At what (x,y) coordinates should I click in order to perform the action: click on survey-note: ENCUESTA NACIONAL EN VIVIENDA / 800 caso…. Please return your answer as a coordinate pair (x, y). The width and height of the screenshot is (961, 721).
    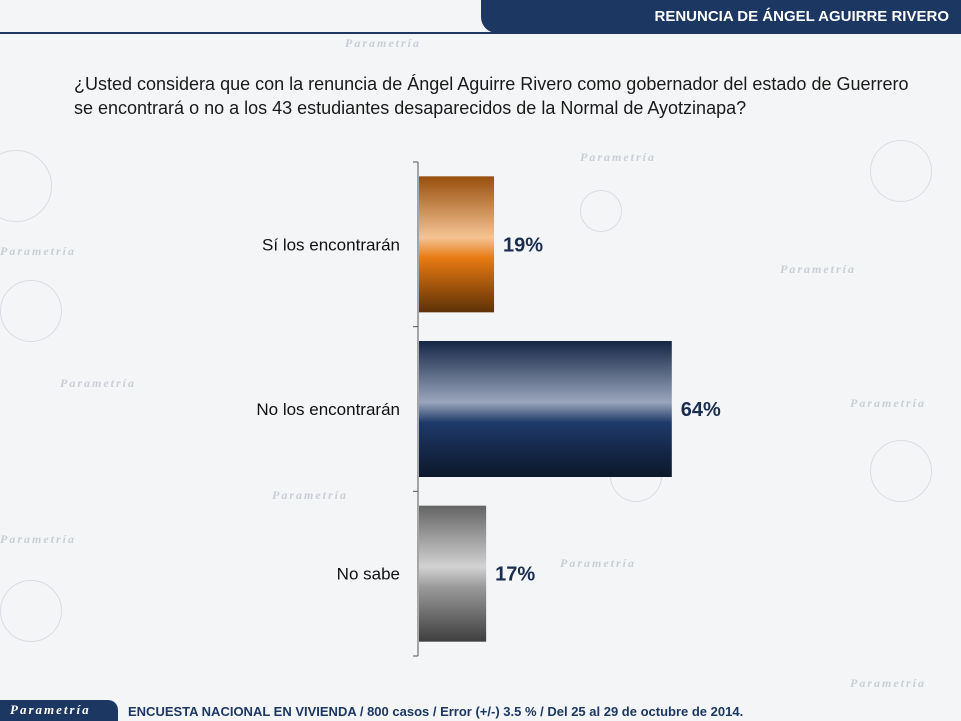
    Looking at the image, I should click on (436, 711).